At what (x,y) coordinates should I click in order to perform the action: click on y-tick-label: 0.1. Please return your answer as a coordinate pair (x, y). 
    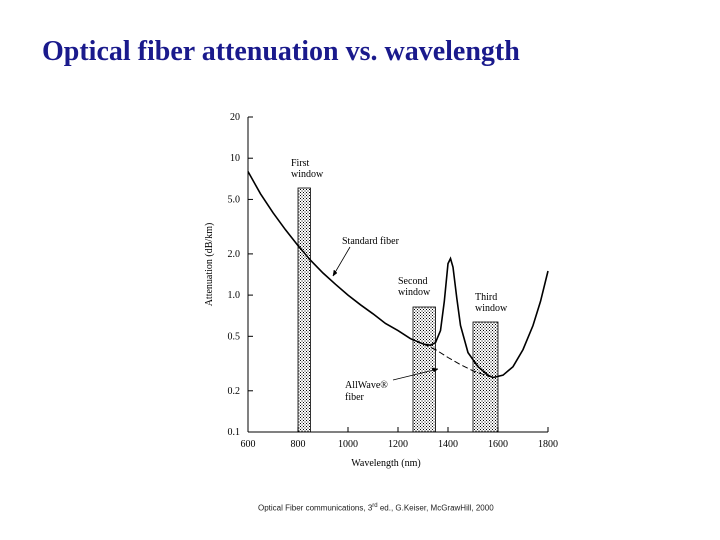
    Looking at the image, I should click on (234, 432).